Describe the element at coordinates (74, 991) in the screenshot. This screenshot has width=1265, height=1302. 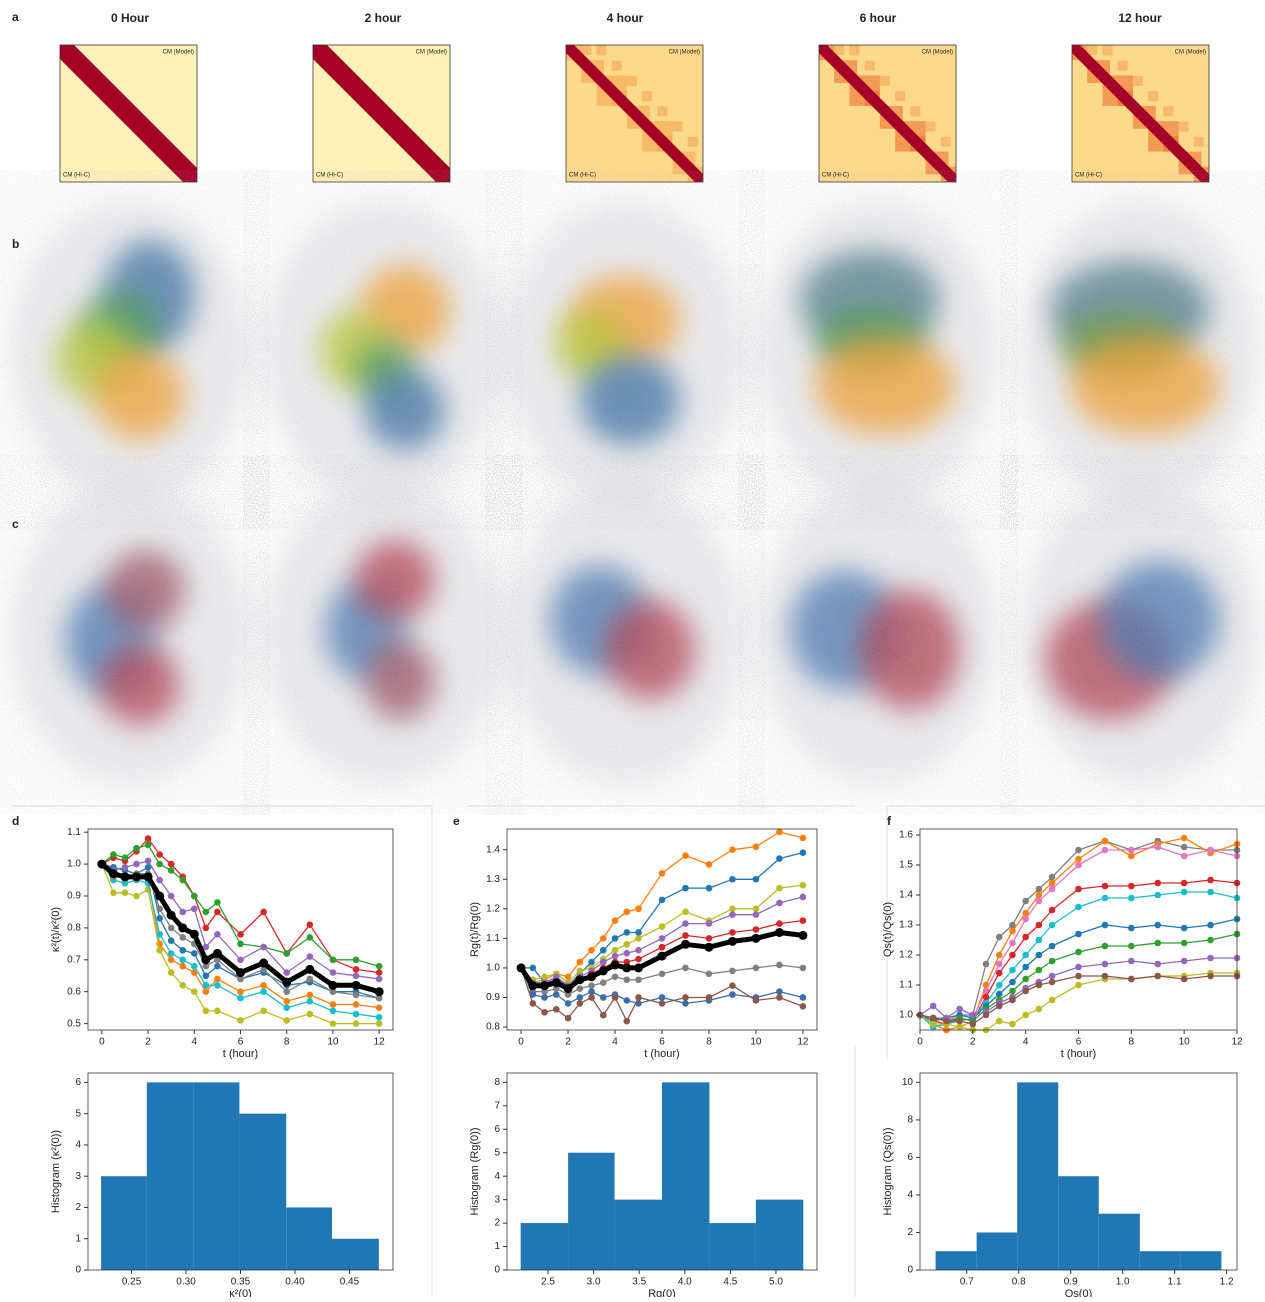
I see `y-tick-label: 0.6` at that location.